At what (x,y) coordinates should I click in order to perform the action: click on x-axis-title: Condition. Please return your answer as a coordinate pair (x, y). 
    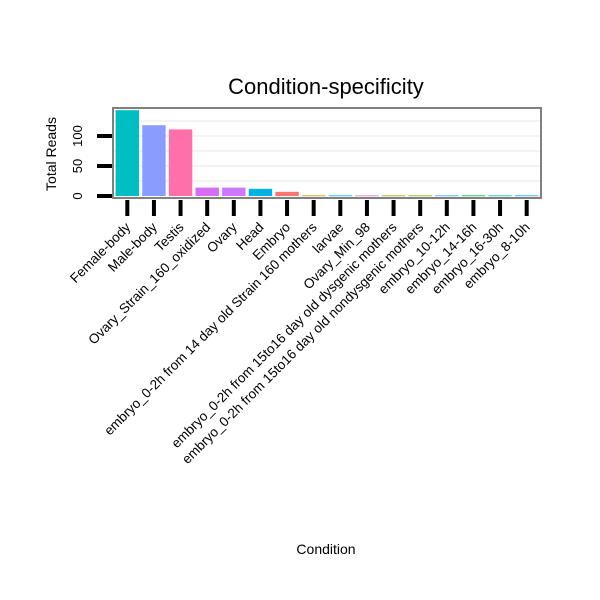
    Looking at the image, I should click on (325, 549).